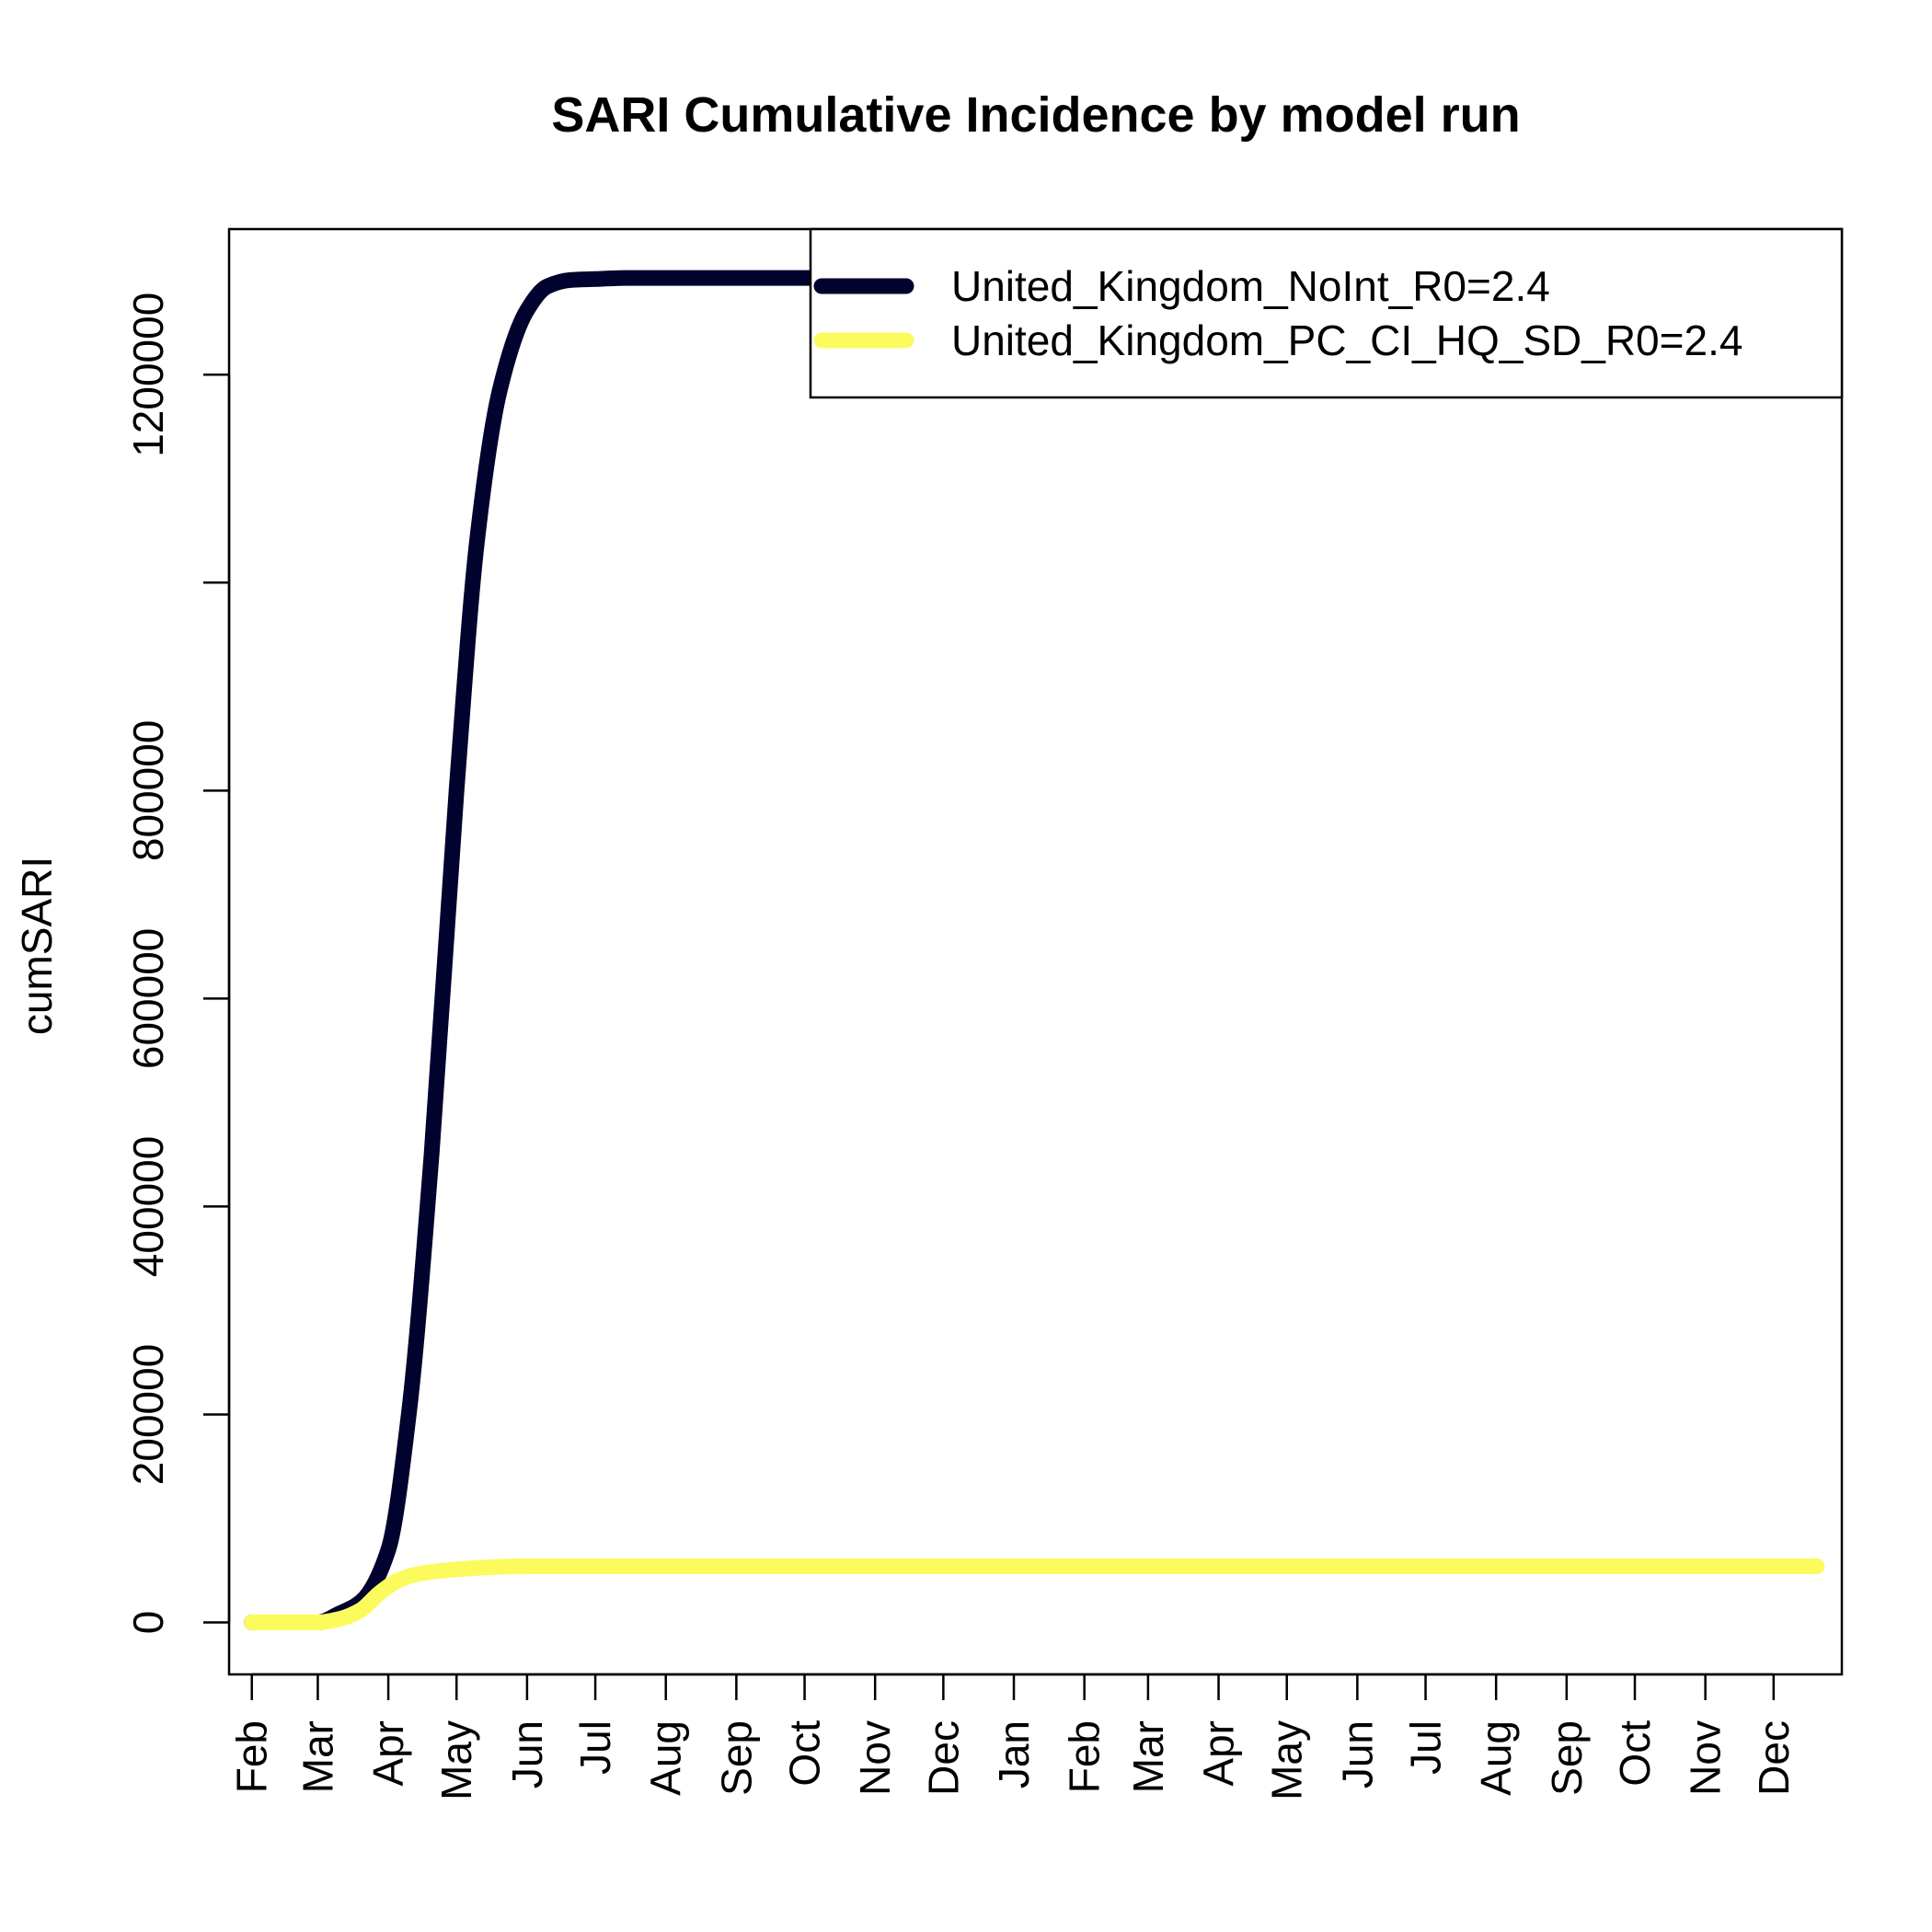 The width and height of the screenshot is (1932, 1932). I want to click on legend-label-noint: United_Kingdom_NoInt_R0=2.4, so click(1250, 286).